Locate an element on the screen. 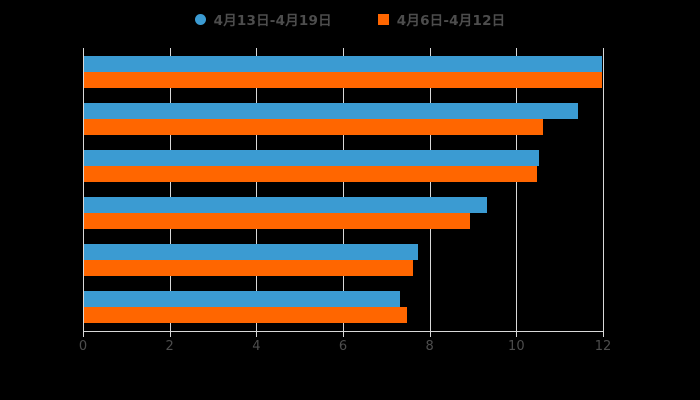 The height and width of the screenshot is (400, 700). plot-right-border is located at coordinates (603, 190).